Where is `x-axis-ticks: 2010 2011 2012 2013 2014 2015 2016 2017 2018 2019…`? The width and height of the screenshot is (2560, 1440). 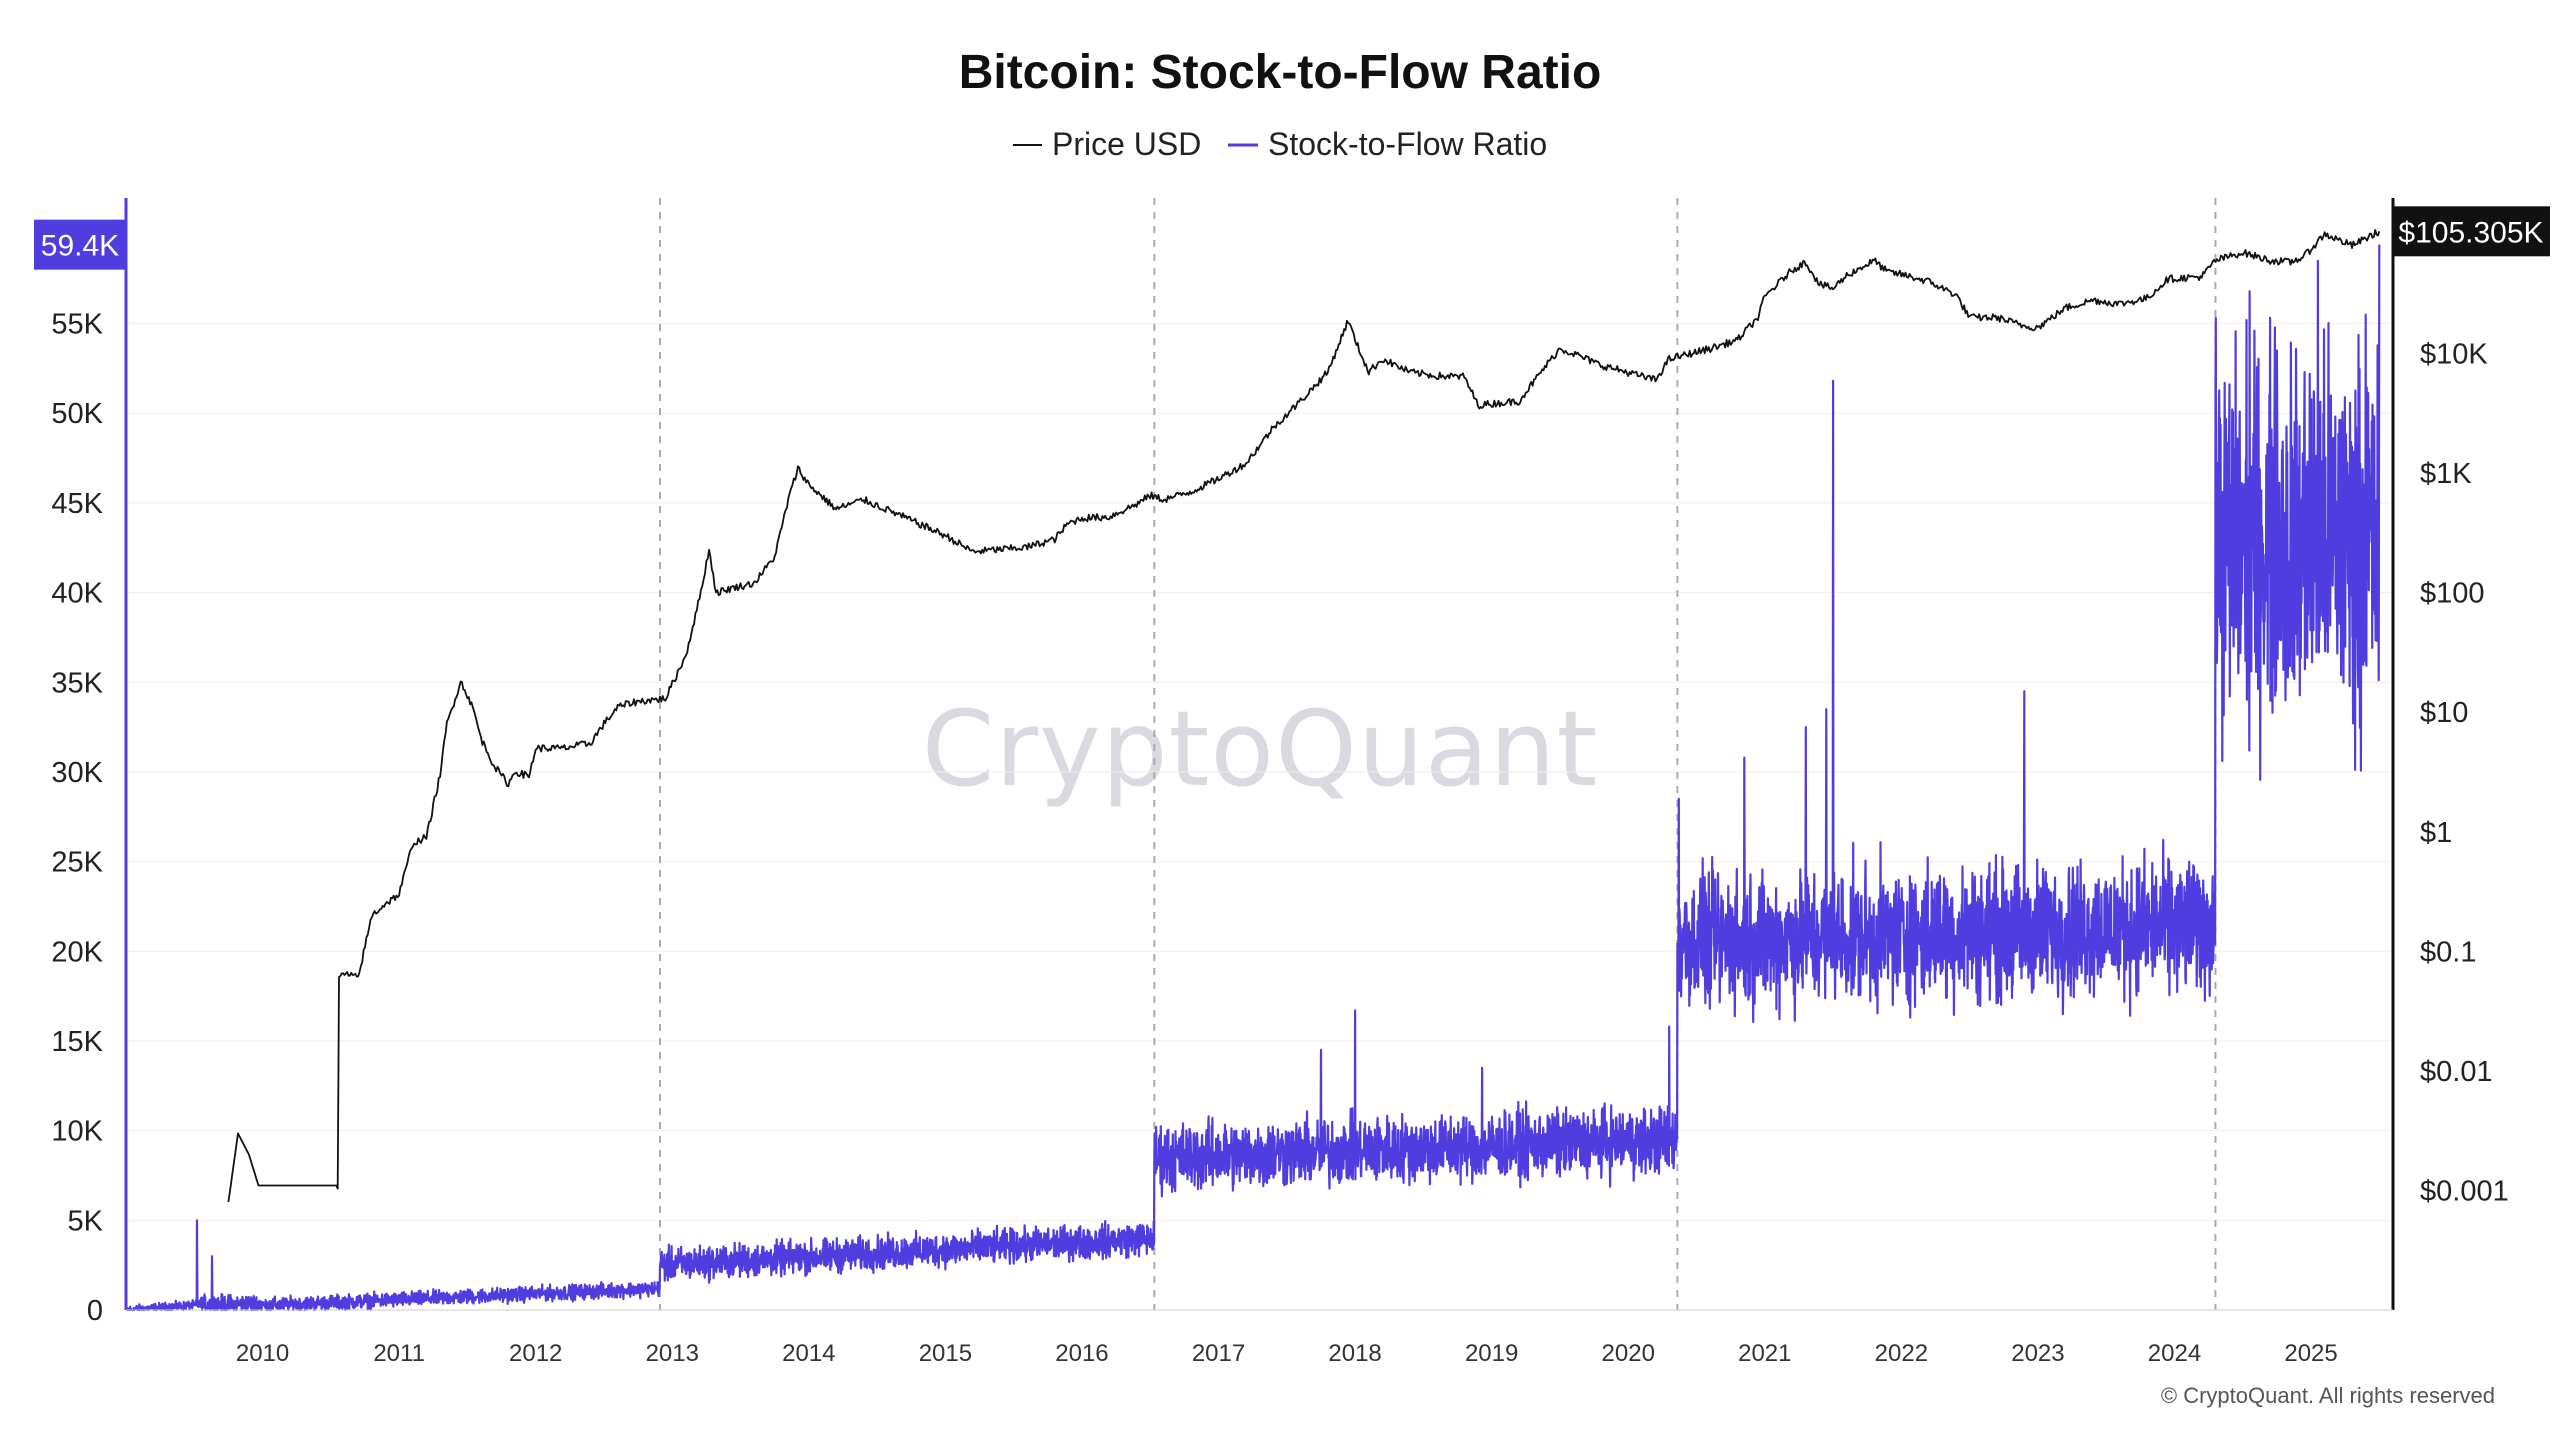
x-axis-ticks: 2010 2011 2012 2013 2014 2015 2016 2017 2018 2019… is located at coordinates (1287, 1353).